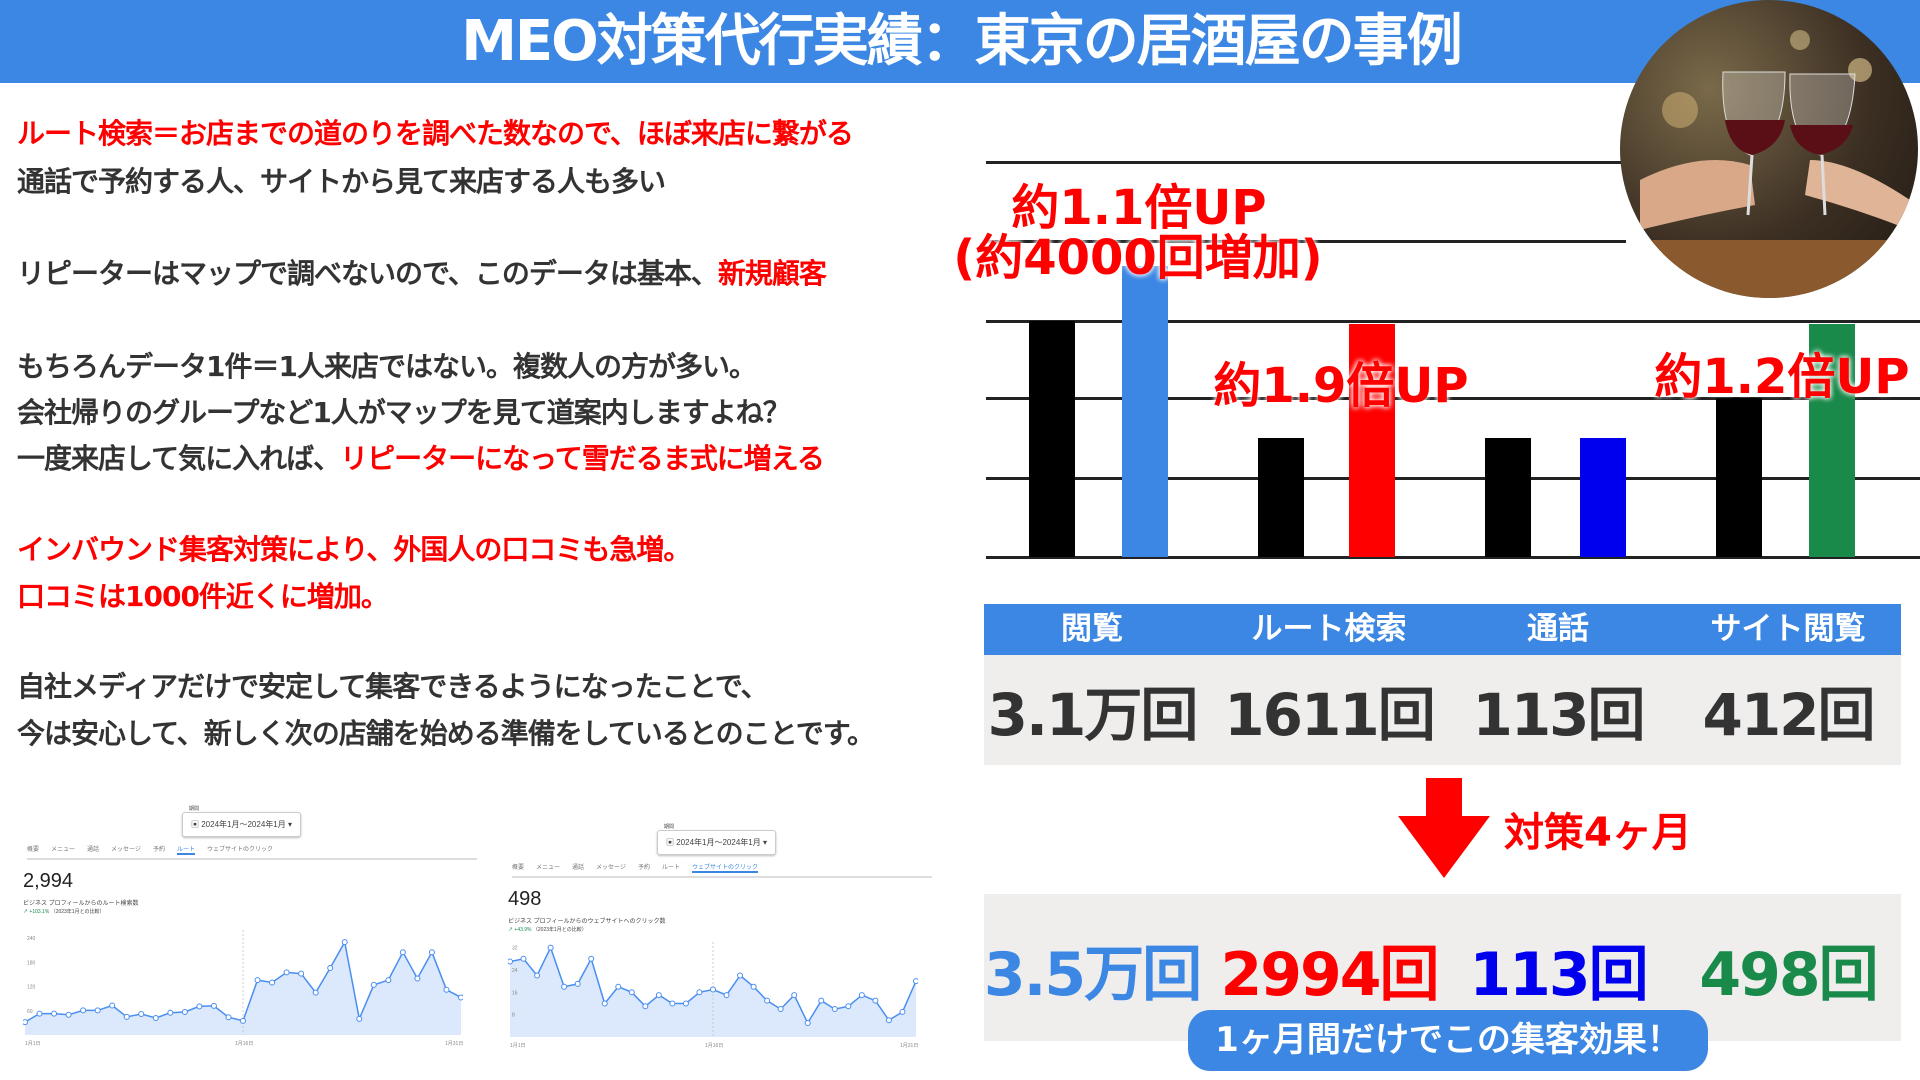  Describe the element at coordinates (582, 458) in the screenshot. I see `text-segment: リピーターになって雪だるま式に増える` at that location.